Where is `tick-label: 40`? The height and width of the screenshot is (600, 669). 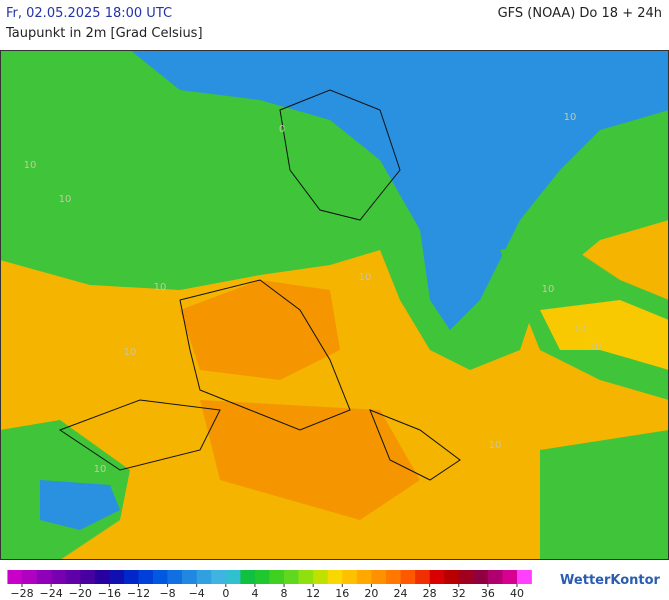 tick-label: 40 is located at coordinates (517, 593).